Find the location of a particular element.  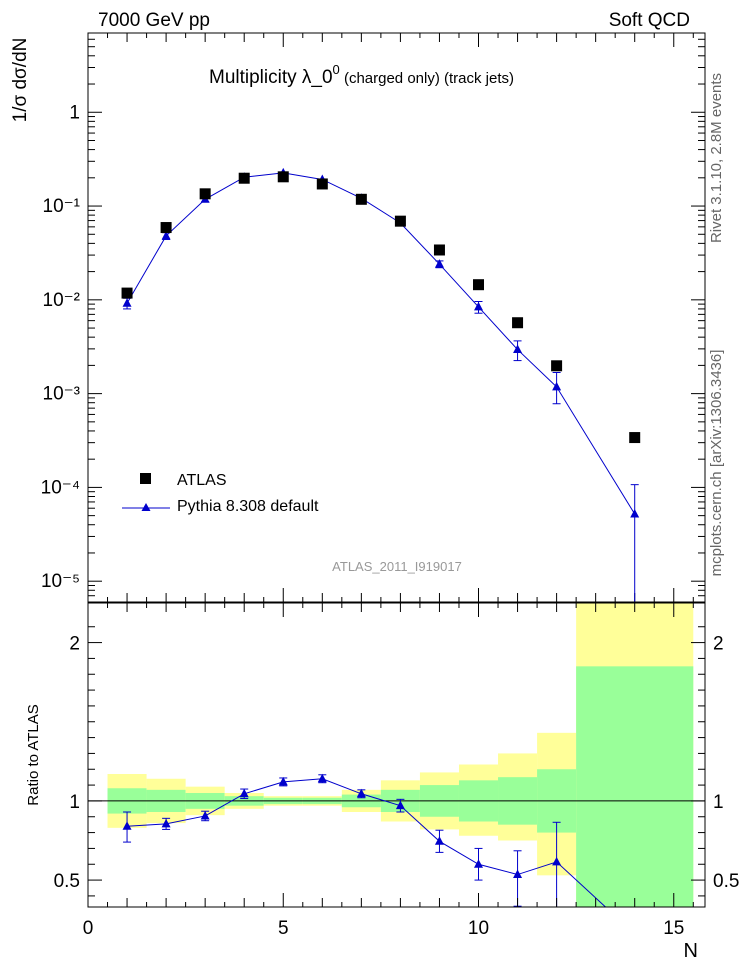

x-axis-label: N is located at coordinates (691, 951).